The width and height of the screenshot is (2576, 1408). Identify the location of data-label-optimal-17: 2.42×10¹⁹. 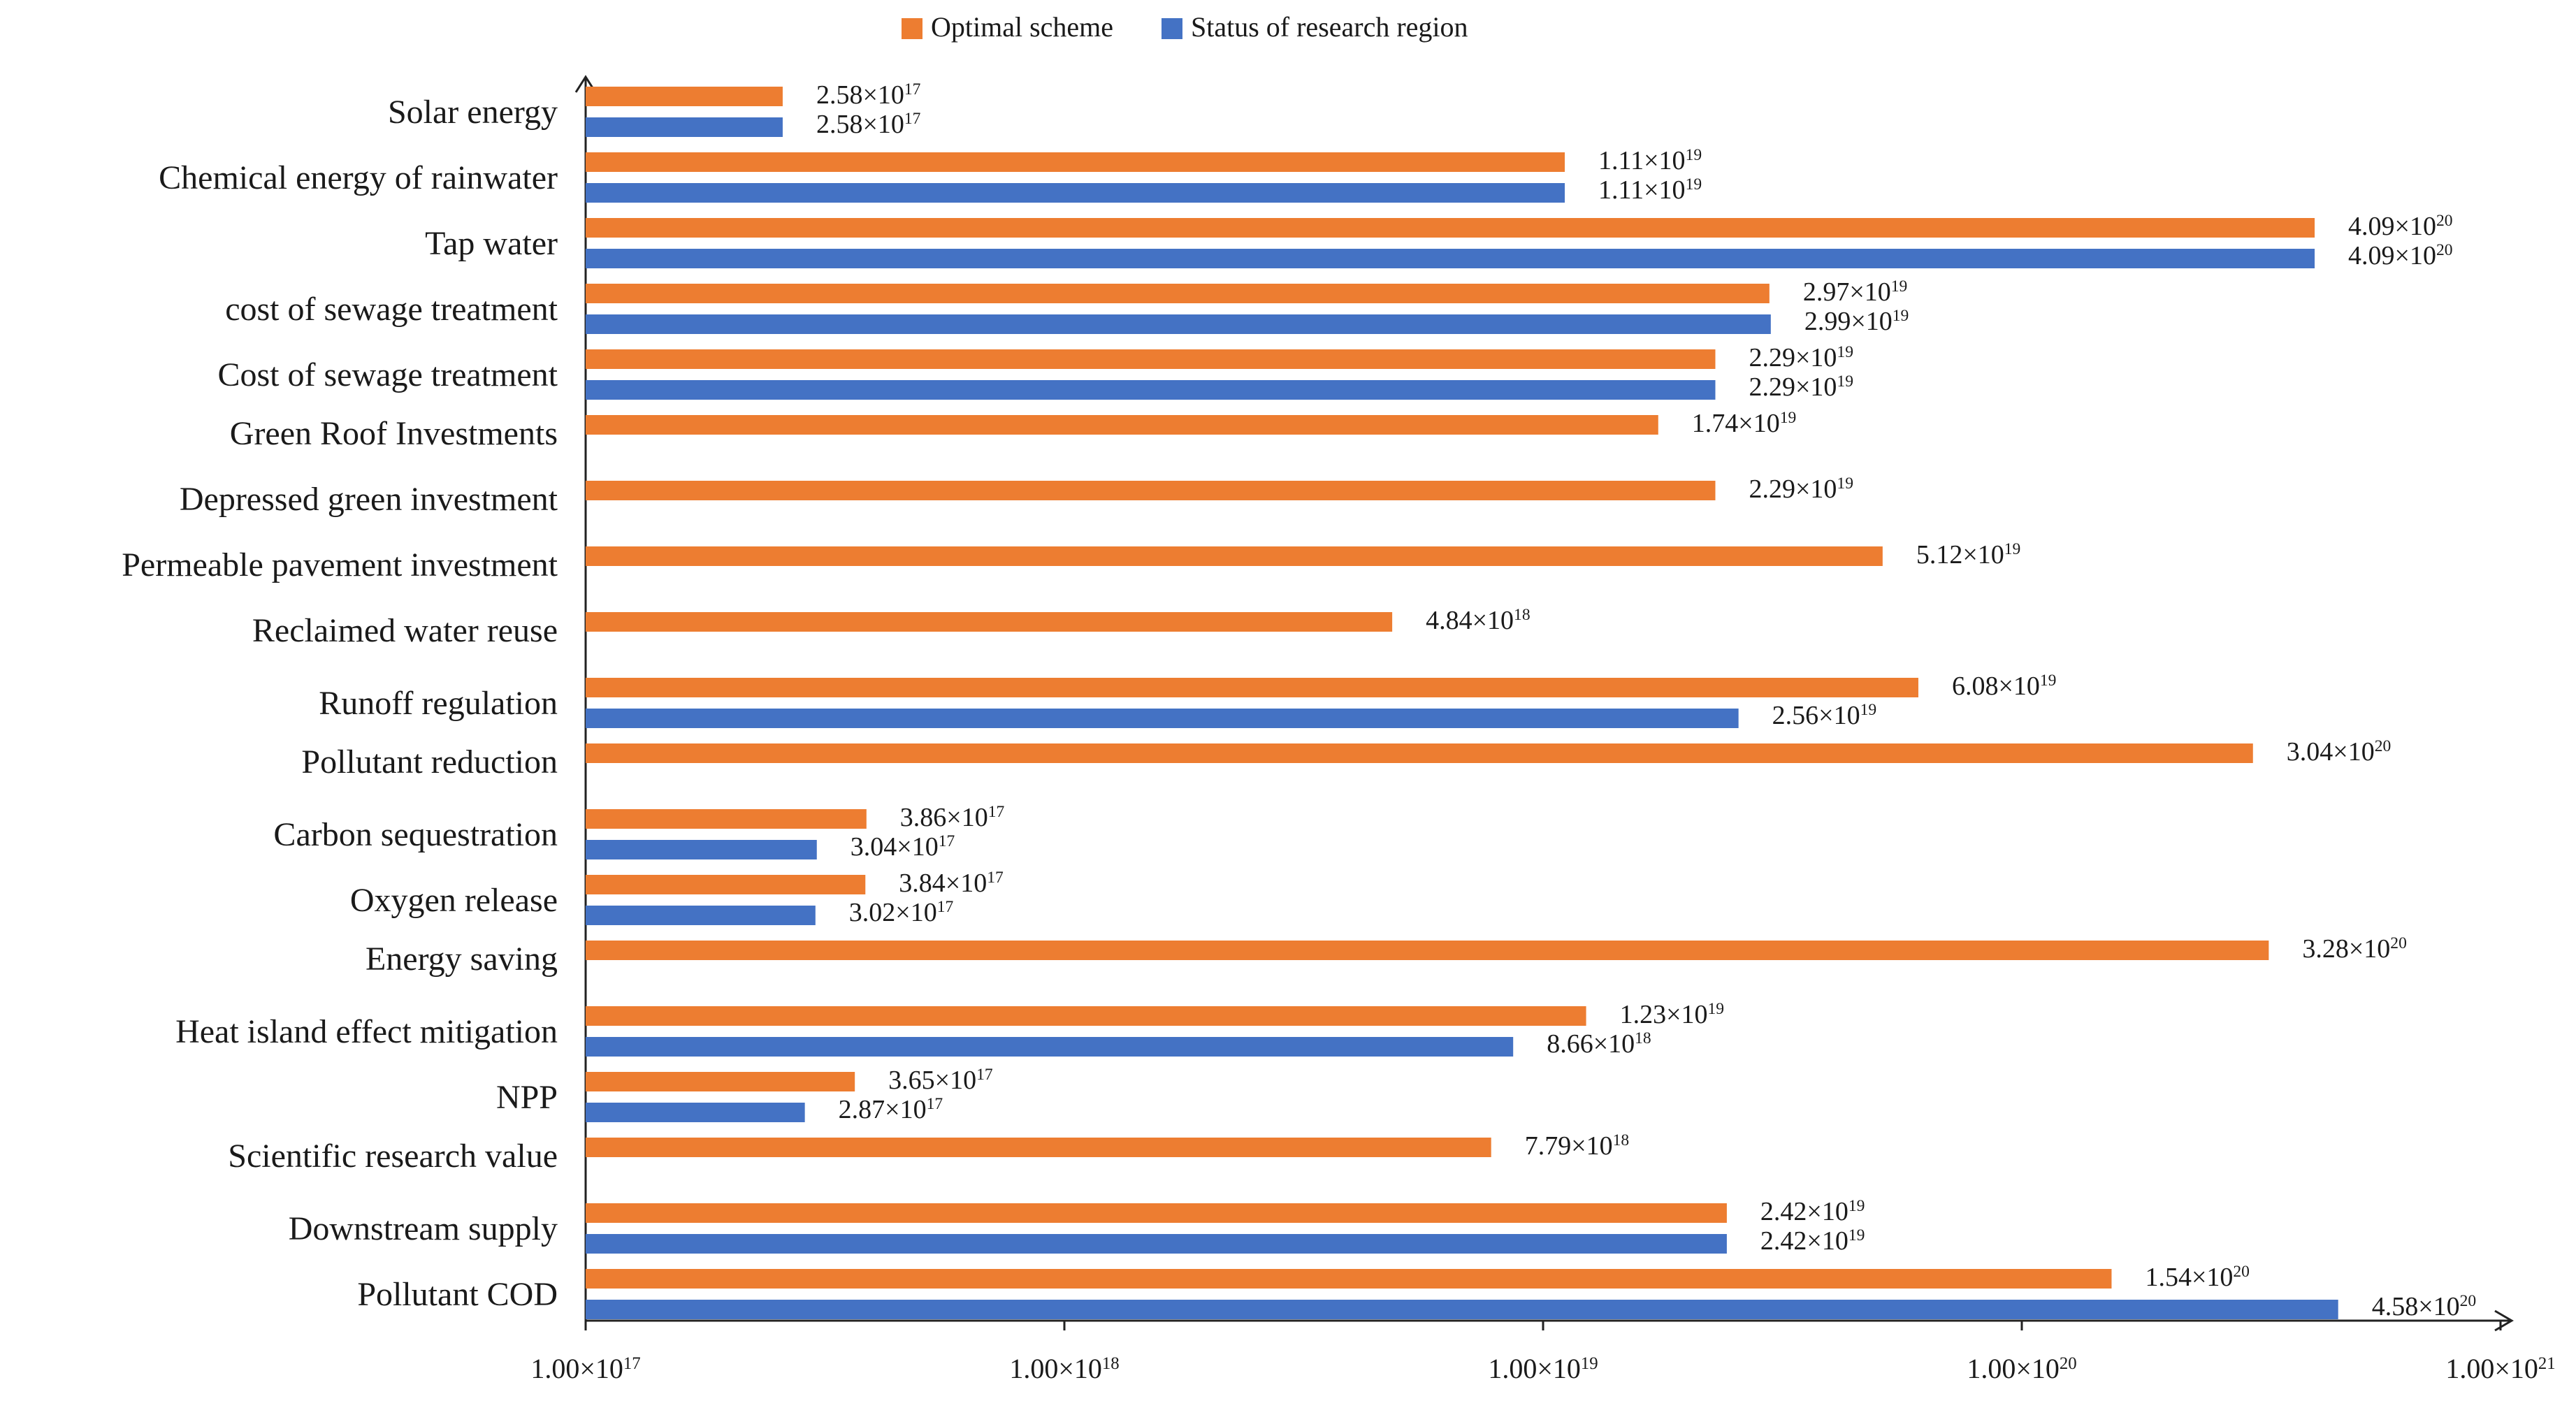
(1813, 1211).